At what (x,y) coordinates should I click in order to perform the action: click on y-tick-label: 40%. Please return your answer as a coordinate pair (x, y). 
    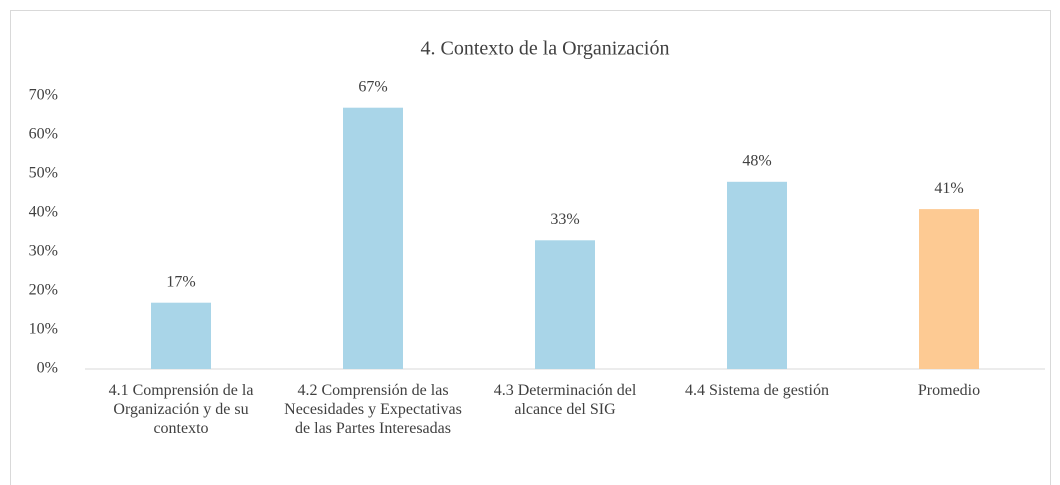
    Looking at the image, I should click on (43, 212).